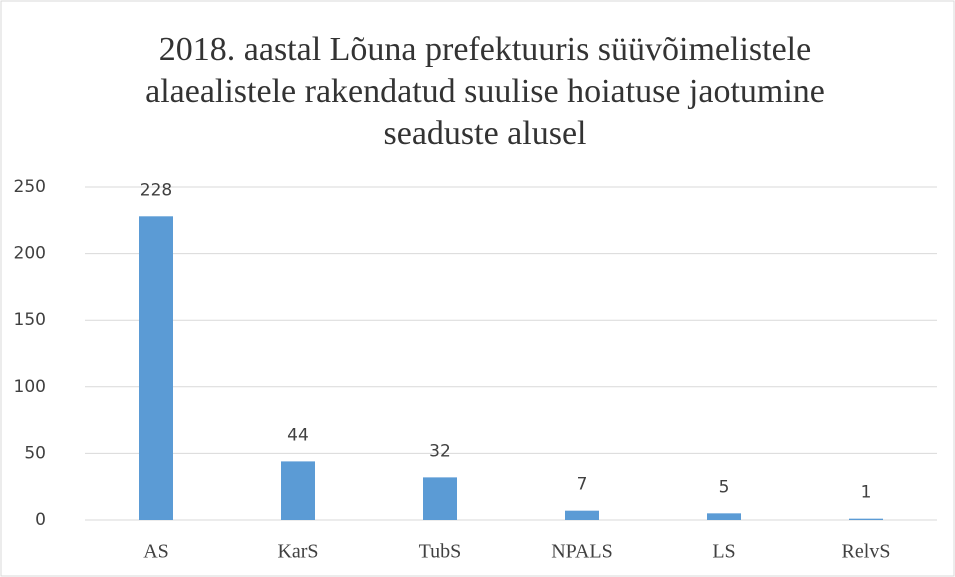 The width and height of the screenshot is (955, 577). I want to click on chart-title: seaduste alusel, so click(485, 133).